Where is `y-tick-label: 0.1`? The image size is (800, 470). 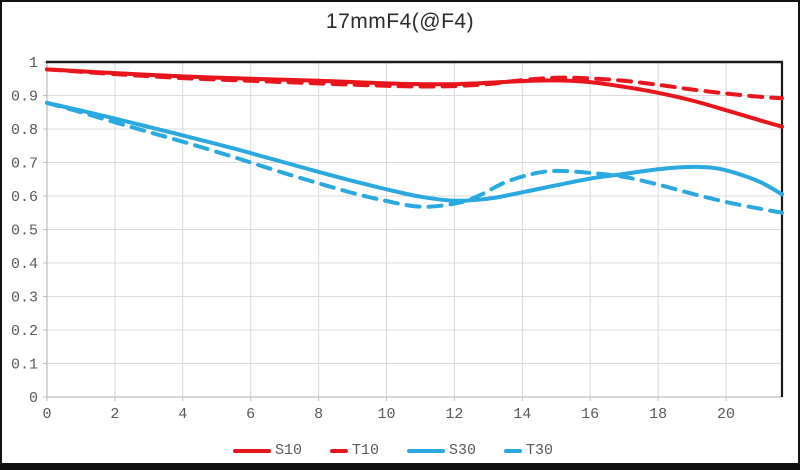 y-tick-label: 0.1 is located at coordinates (24, 365).